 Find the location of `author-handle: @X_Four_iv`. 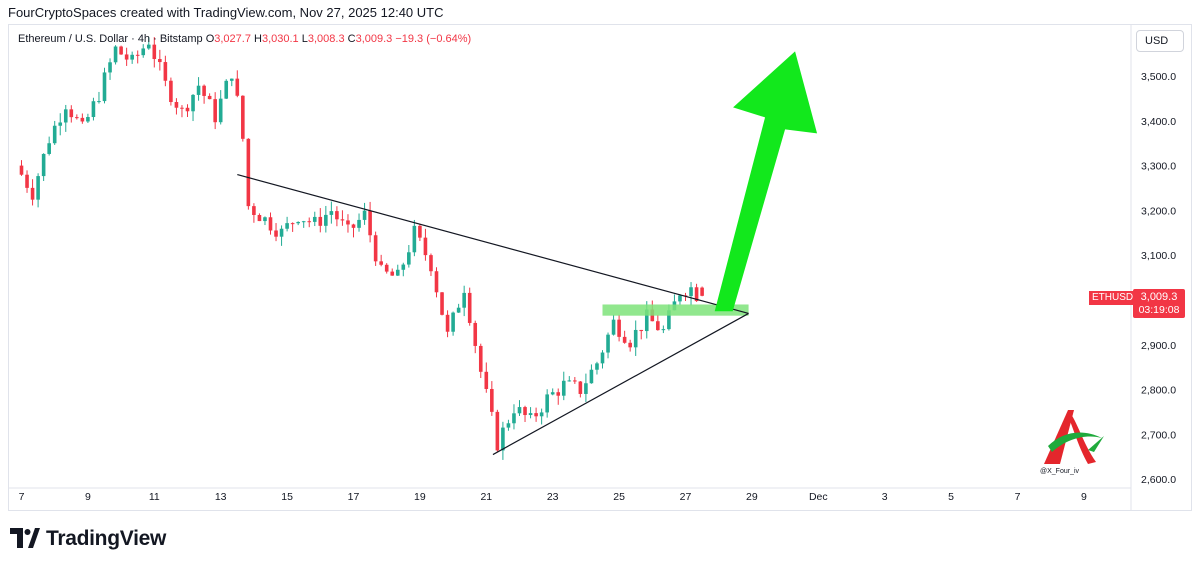

author-handle: @X_Four_iv is located at coordinates (1060, 471).